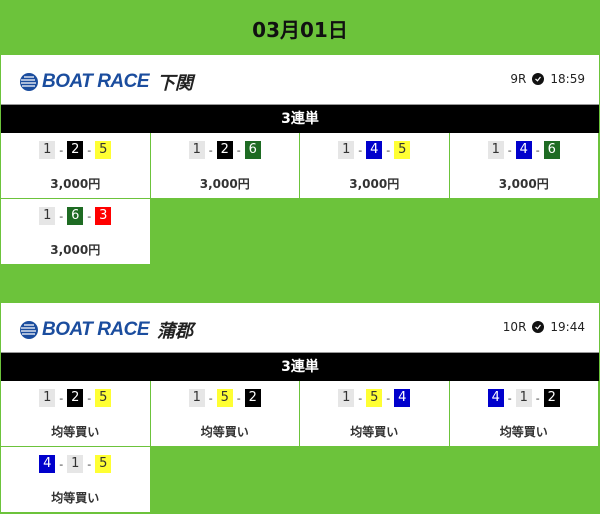 The height and width of the screenshot is (514, 600). Describe the element at coordinates (76, 232) in the screenshot. I see `pick-cell: 1-6-3 3,000円` at that location.